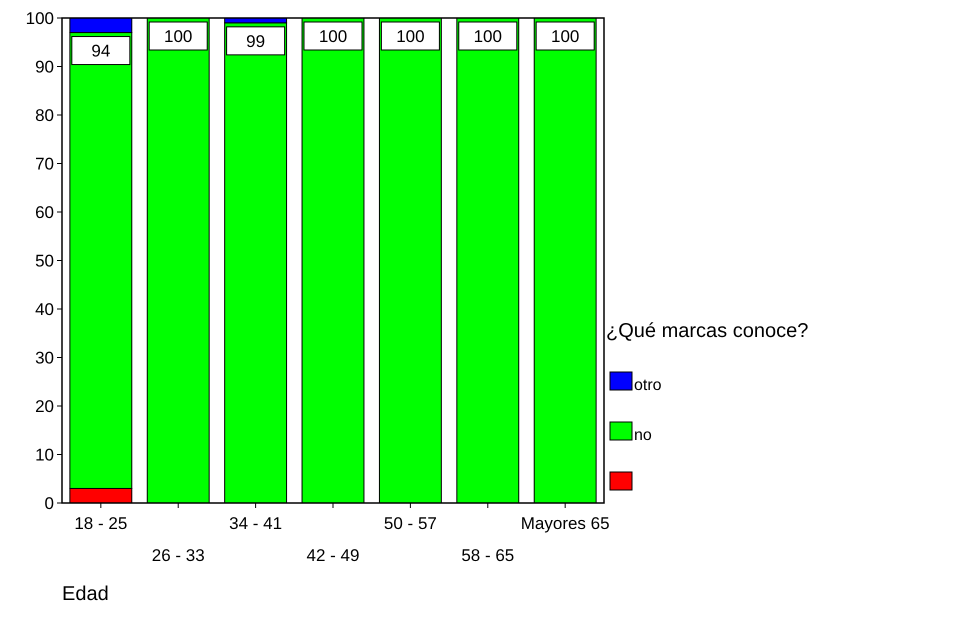 The height and width of the screenshot is (621, 958). I want to click on x-tick-label: 26 - 33, so click(178, 555).